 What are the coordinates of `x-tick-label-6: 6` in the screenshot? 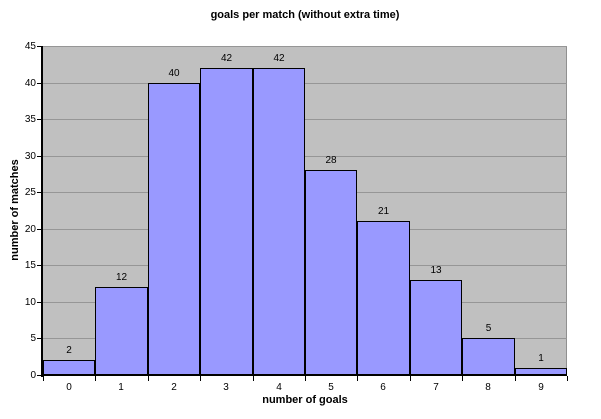 It's located at (383, 387).